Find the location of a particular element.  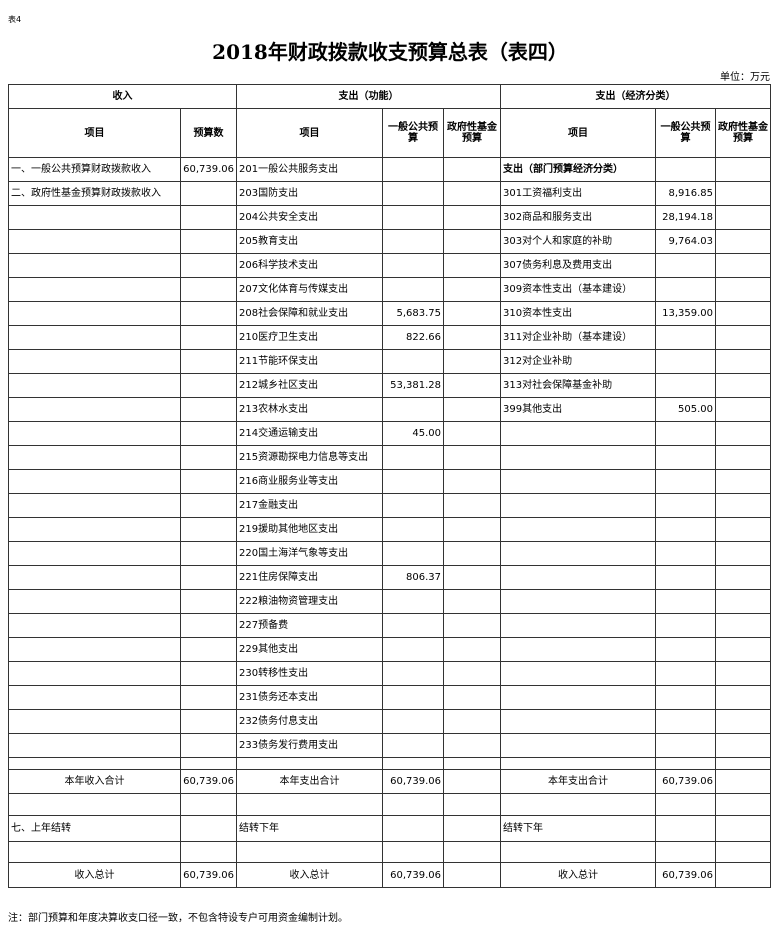

column-header: 预算数 is located at coordinates (208, 133).